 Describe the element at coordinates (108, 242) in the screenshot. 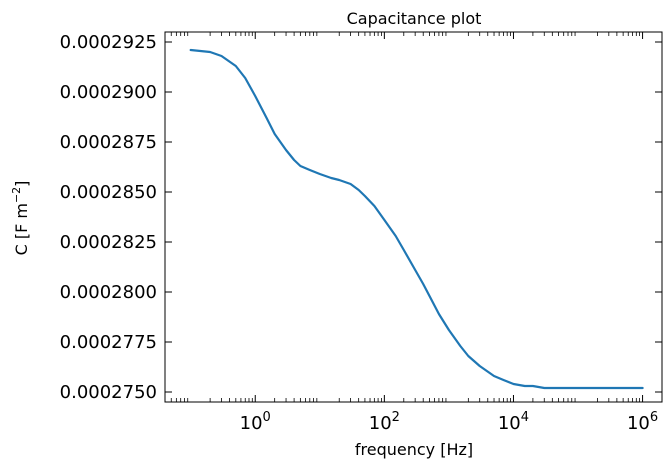

I see `y-tick-label: 0.0002825` at that location.